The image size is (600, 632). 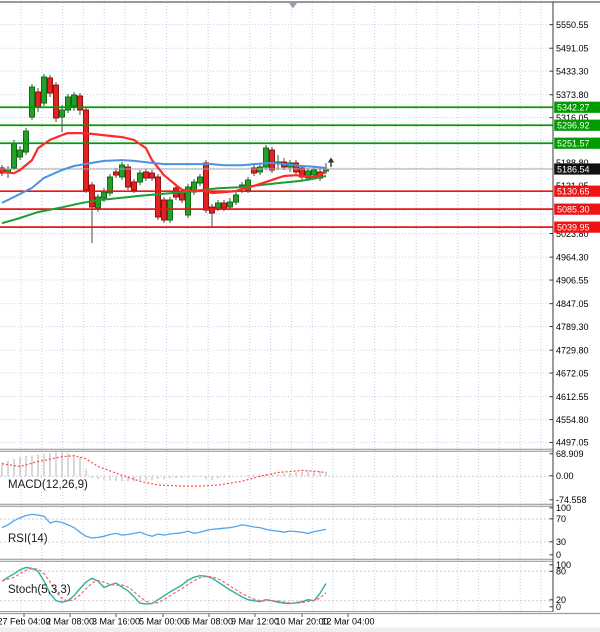 What do you see at coordinates (573, 108) in the screenshot?
I see `resistance-price-label: 5342.27` at bounding box center [573, 108].